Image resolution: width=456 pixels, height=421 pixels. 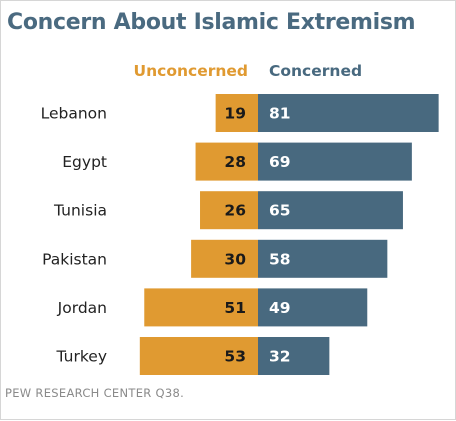 What do you see at coordinates (74, 259) in the screenshot?
I see `category-label-pakistan: Pakistan` at bounding box center [74, 259].